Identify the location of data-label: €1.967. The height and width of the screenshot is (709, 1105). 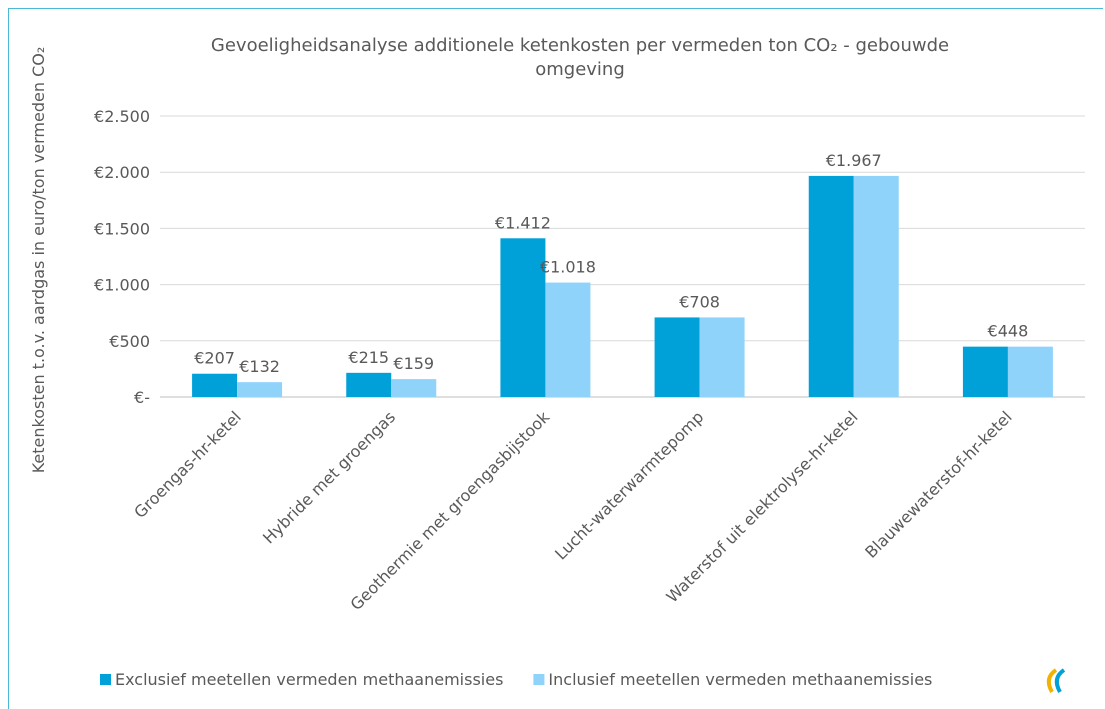
(854, 160).